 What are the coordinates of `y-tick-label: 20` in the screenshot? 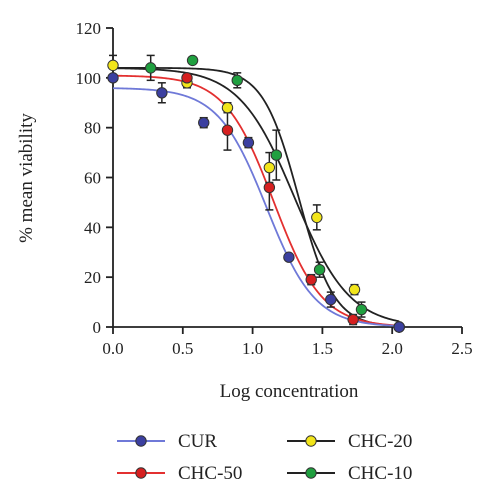 It's located at (92, 277).